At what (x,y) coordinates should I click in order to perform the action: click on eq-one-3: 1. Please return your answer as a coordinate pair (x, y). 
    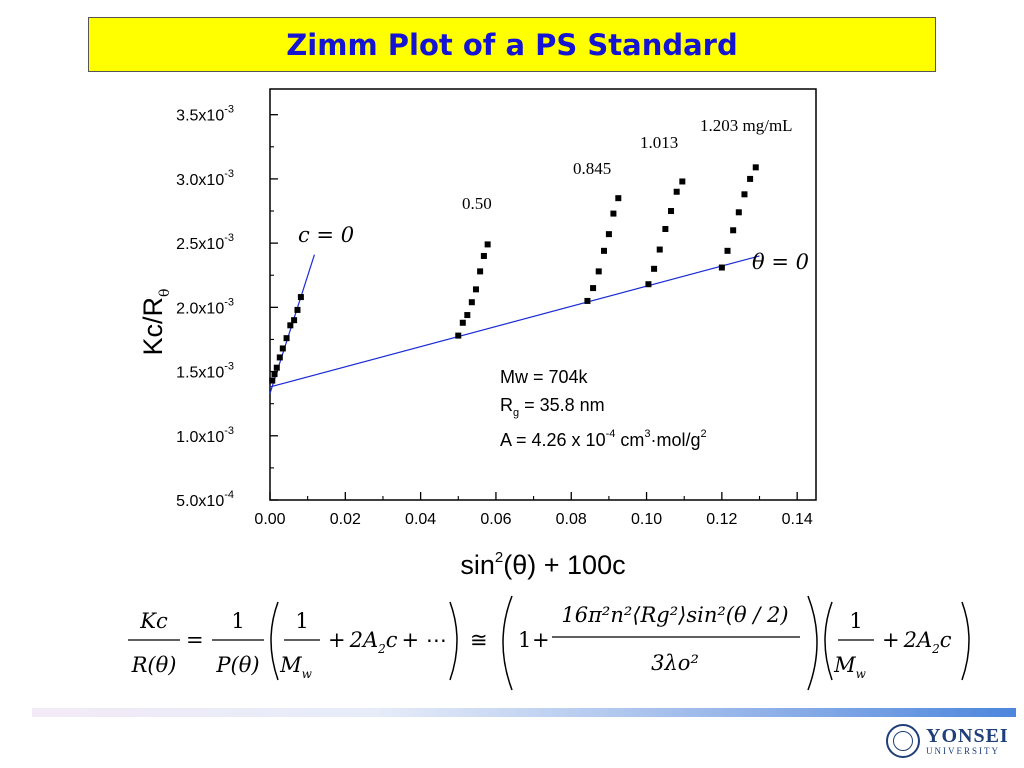
    Looking at the image, I should click on (524, 640).